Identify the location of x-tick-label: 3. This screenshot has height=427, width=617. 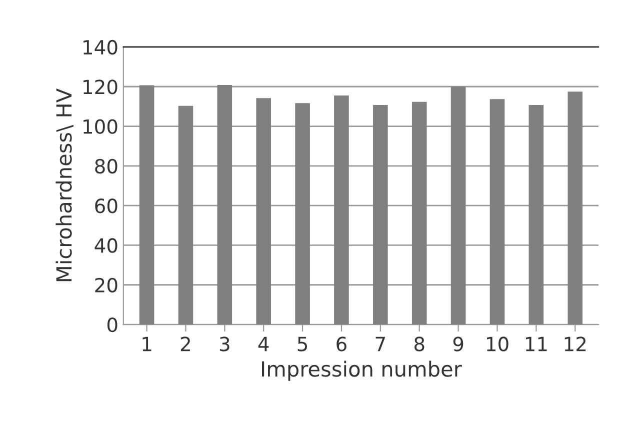
(225, 344).